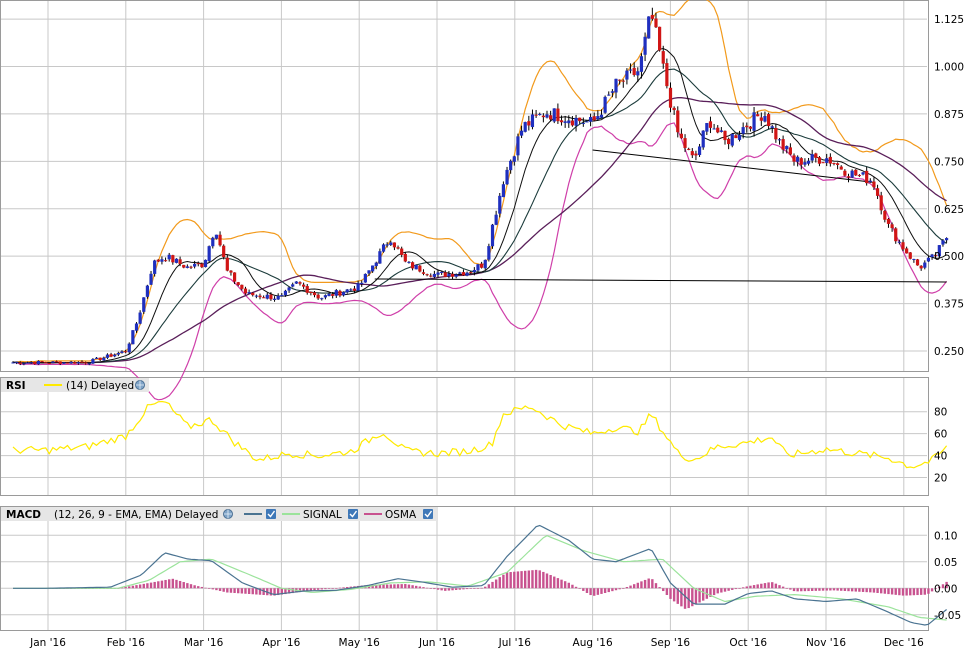 This screenshot has width=973, height=655. I want to click on macd-tick-label: 0.00, so click(945, 589).